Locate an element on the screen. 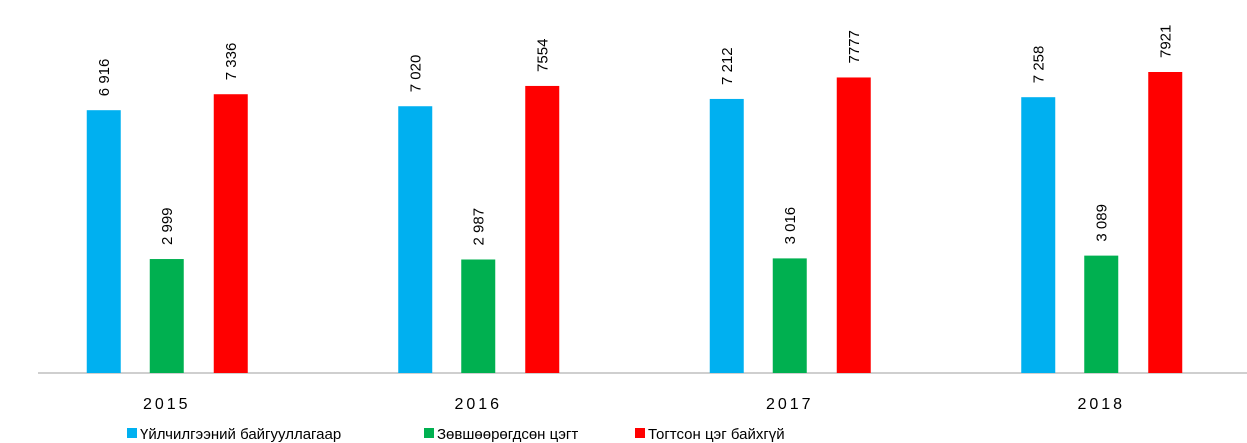 The width and height of the screenshot is (1247, 443). x-tick-label: 2016 is located at coordinates (478, 404).